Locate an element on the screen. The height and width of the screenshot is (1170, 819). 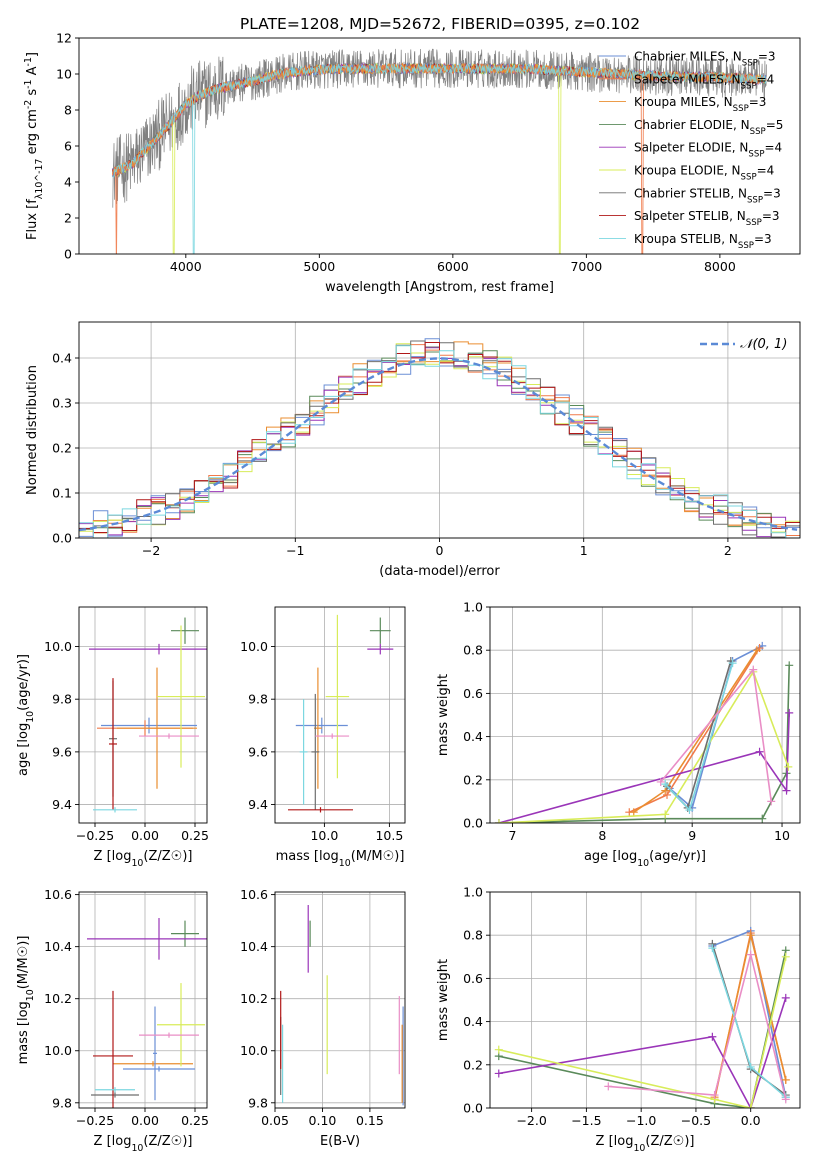
plot-area-mass_vs_Z is located at coordinates (147, 1013).